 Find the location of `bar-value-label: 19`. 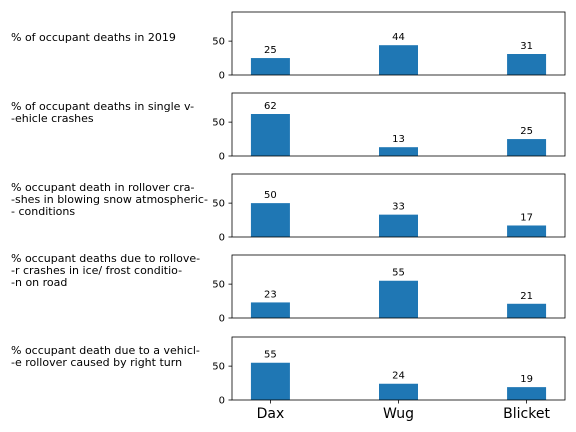

bar-value-label: 19 is located at coordinates (526, 379).